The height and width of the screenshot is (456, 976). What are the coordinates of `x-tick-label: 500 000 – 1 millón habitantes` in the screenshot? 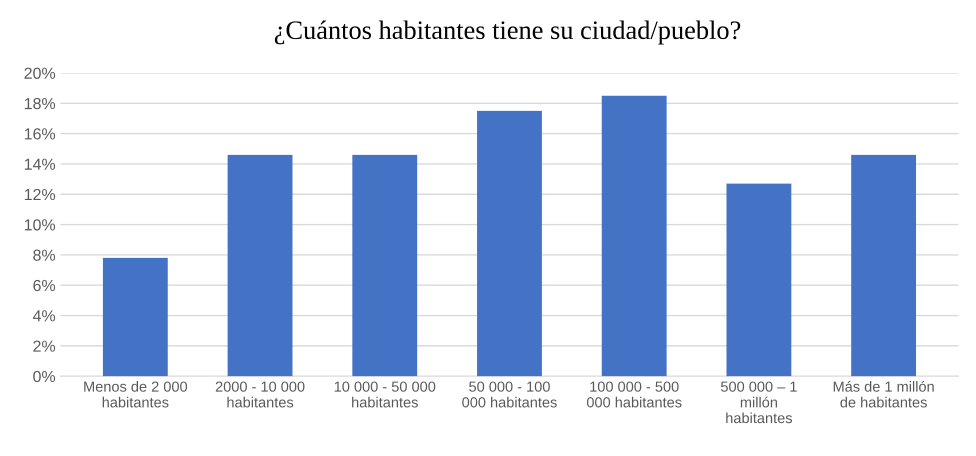 It's located at (758, 402).